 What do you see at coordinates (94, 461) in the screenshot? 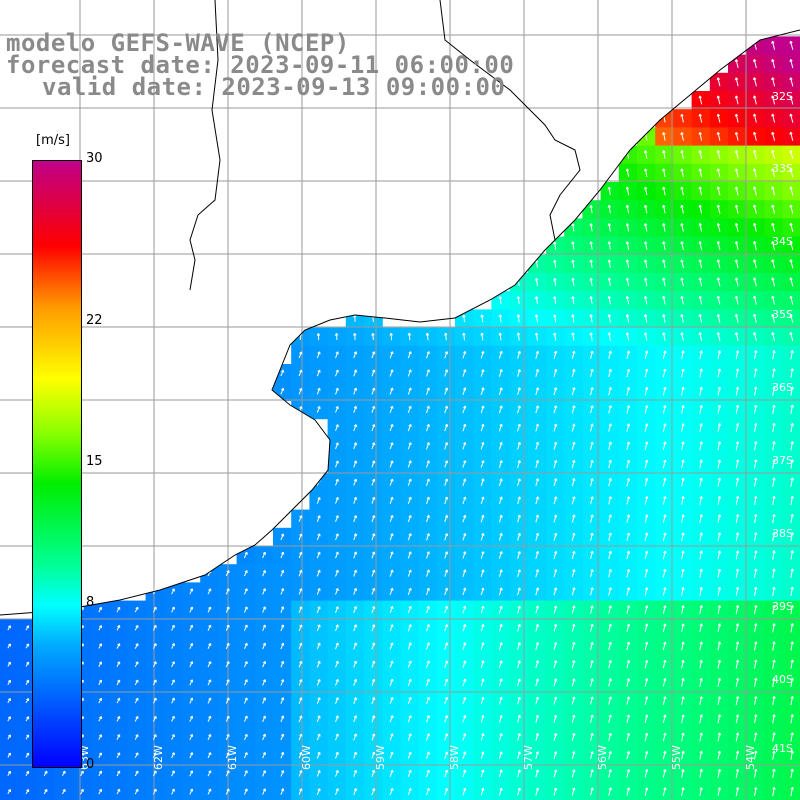
I see `colorbar-tick-15: 15` at bounding box center [94, 461].